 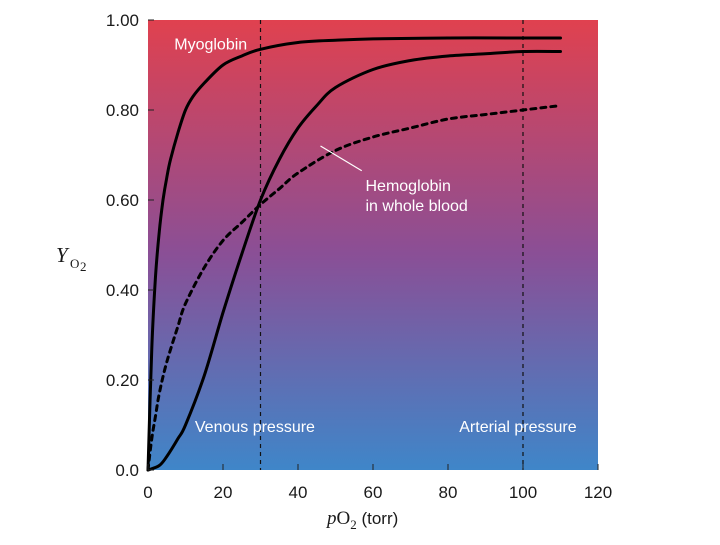 What do you see at coordinates (598, 492) in the screenshot?
I see `x-tick-label: 120` at bounding box center [598, 492].